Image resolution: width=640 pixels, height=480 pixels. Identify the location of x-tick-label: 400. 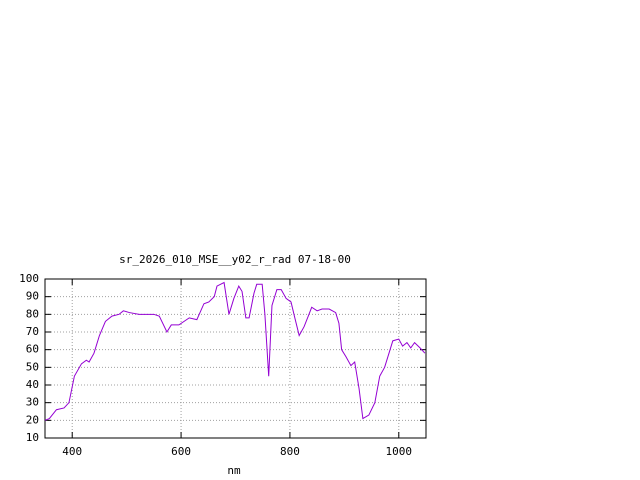
(72, 451).